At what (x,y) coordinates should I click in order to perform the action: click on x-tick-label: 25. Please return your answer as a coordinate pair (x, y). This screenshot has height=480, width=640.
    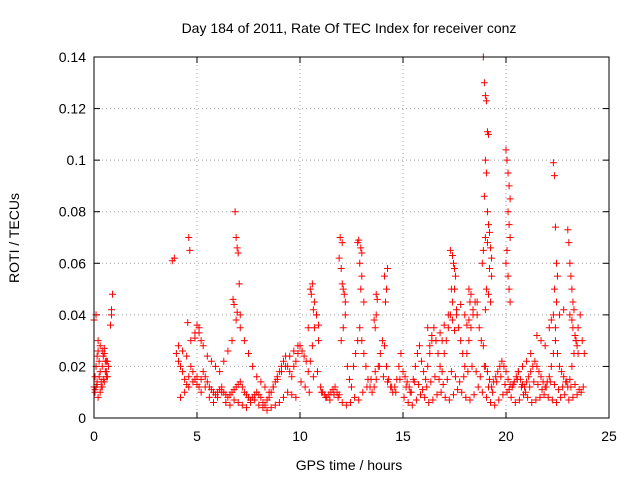
    Looking at the image, I should click on (609, 436).